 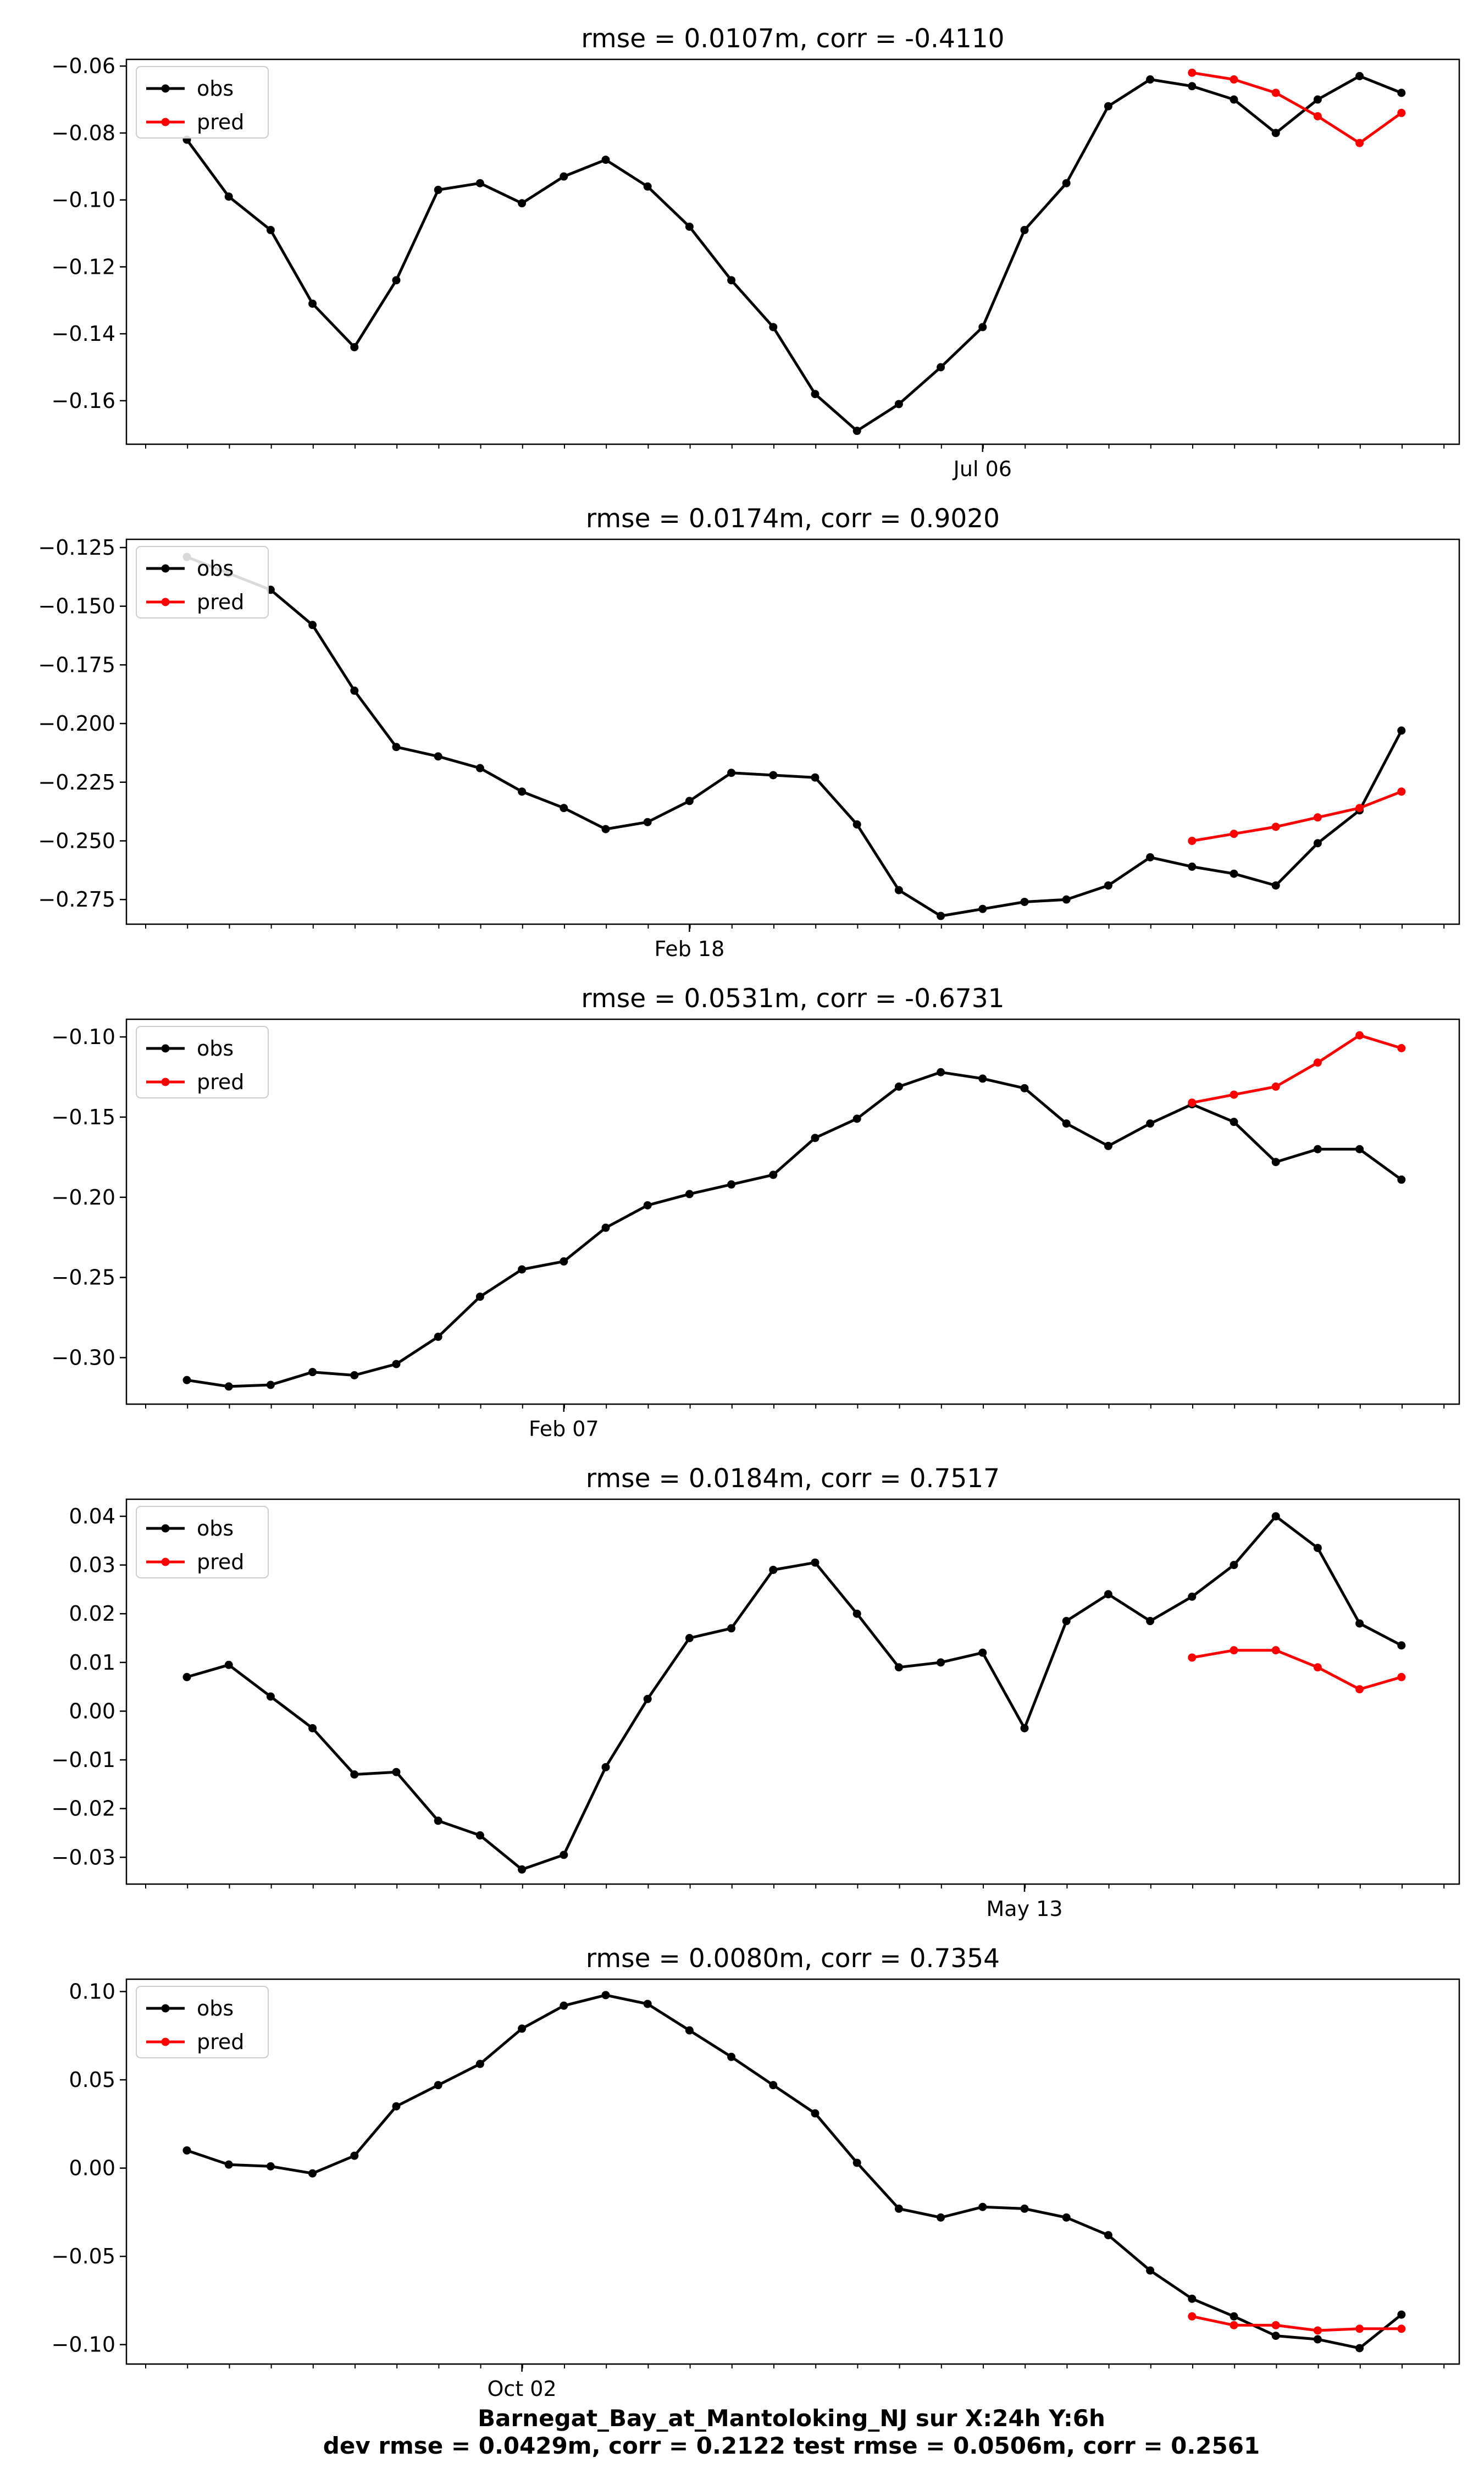 I want to click on x-tick-label: Oct 02, so click(x=522, y=2389).